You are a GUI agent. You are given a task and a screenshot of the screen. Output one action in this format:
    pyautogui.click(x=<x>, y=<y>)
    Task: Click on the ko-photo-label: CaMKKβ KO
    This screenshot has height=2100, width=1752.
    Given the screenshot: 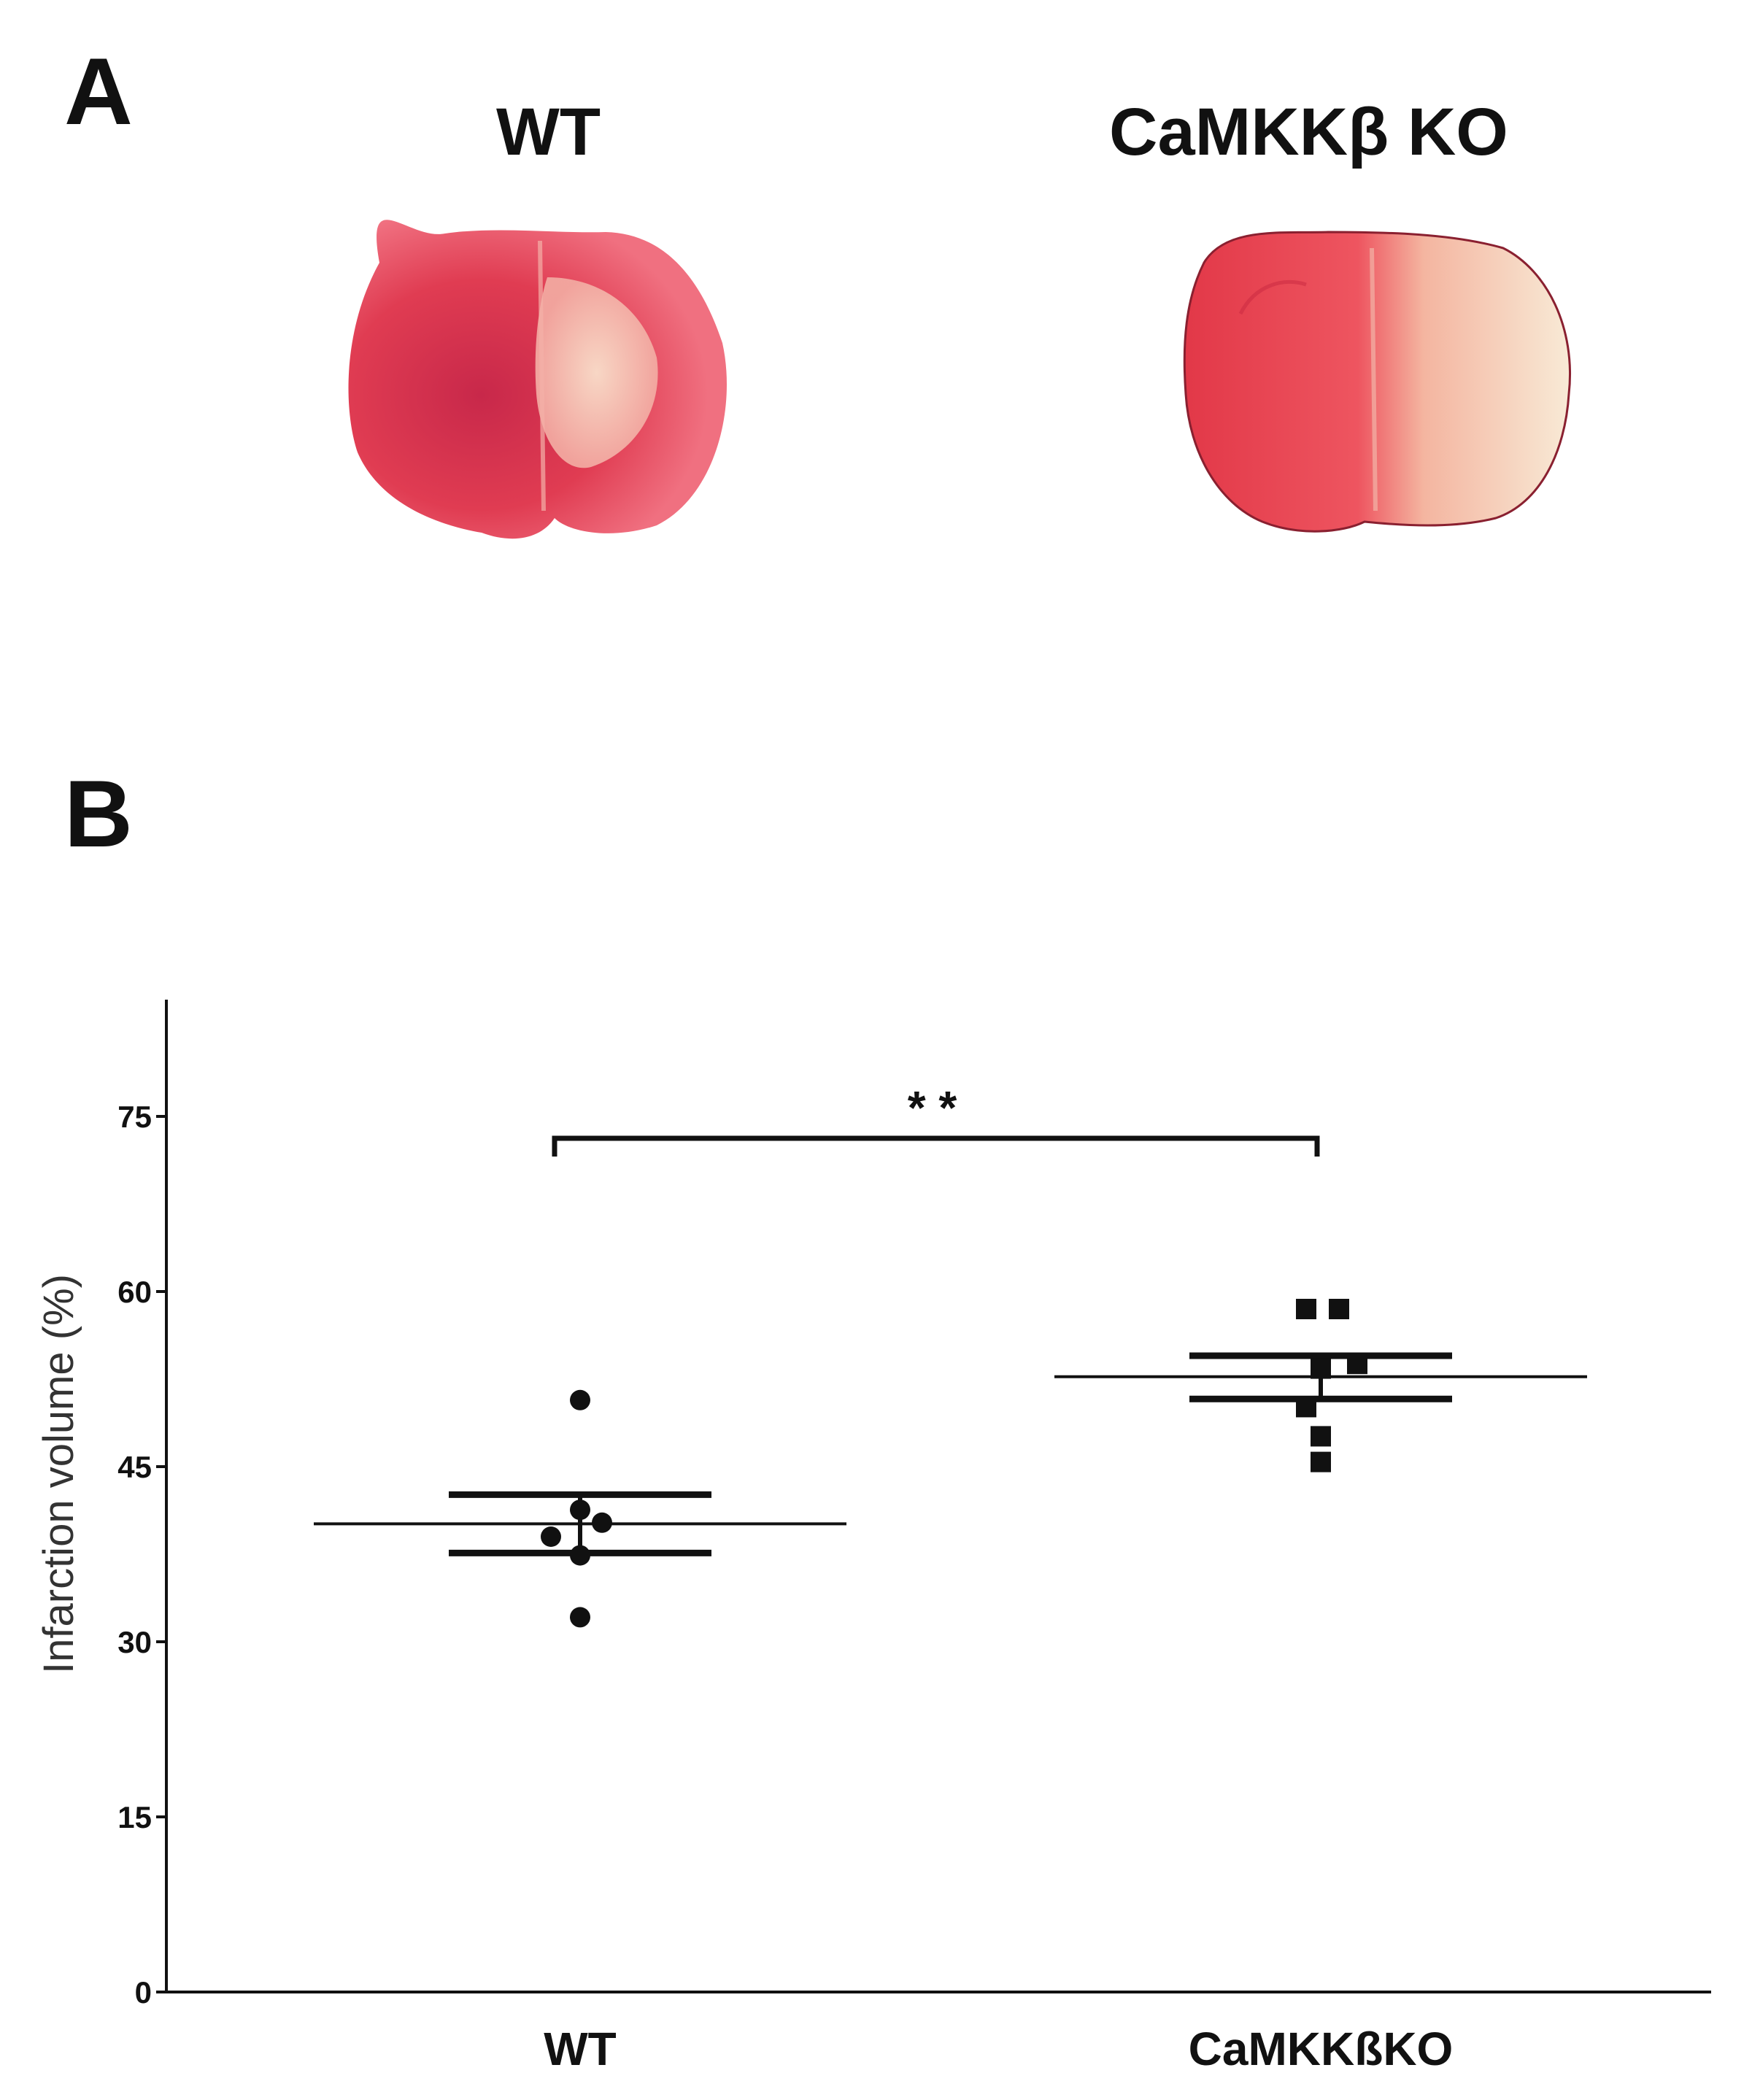 What is the action you would take?
    pyautogui.click(x=1308, y=132)
    